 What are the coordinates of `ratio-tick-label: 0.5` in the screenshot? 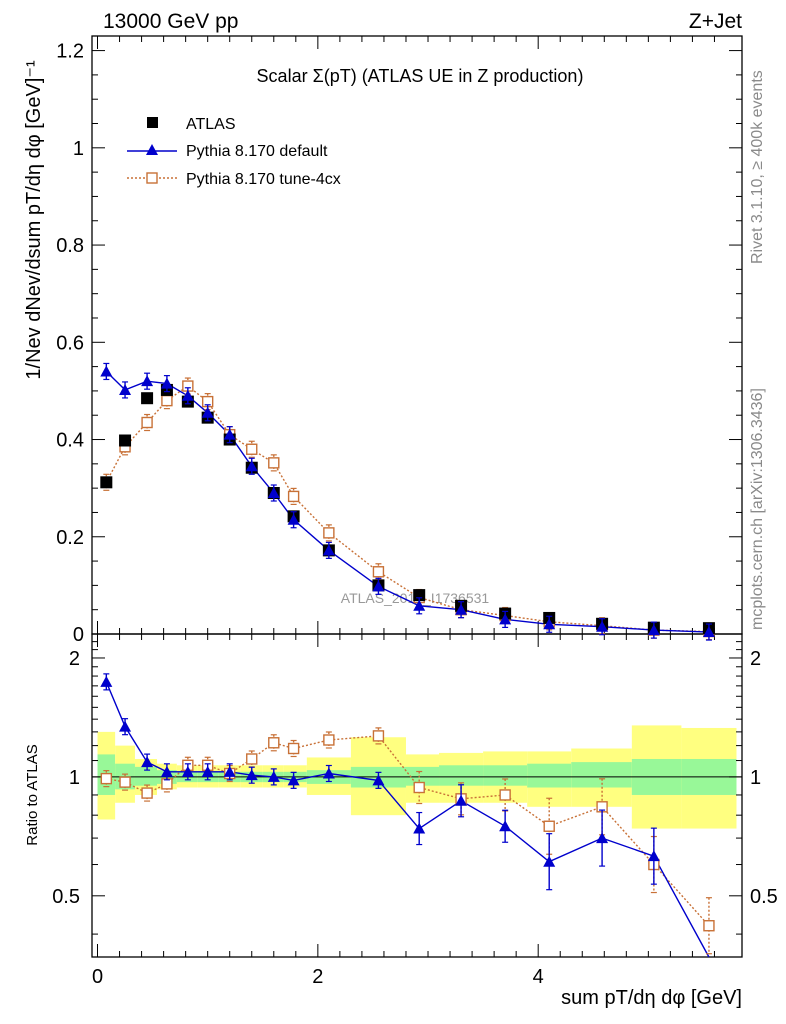 It's located at (66, 897).